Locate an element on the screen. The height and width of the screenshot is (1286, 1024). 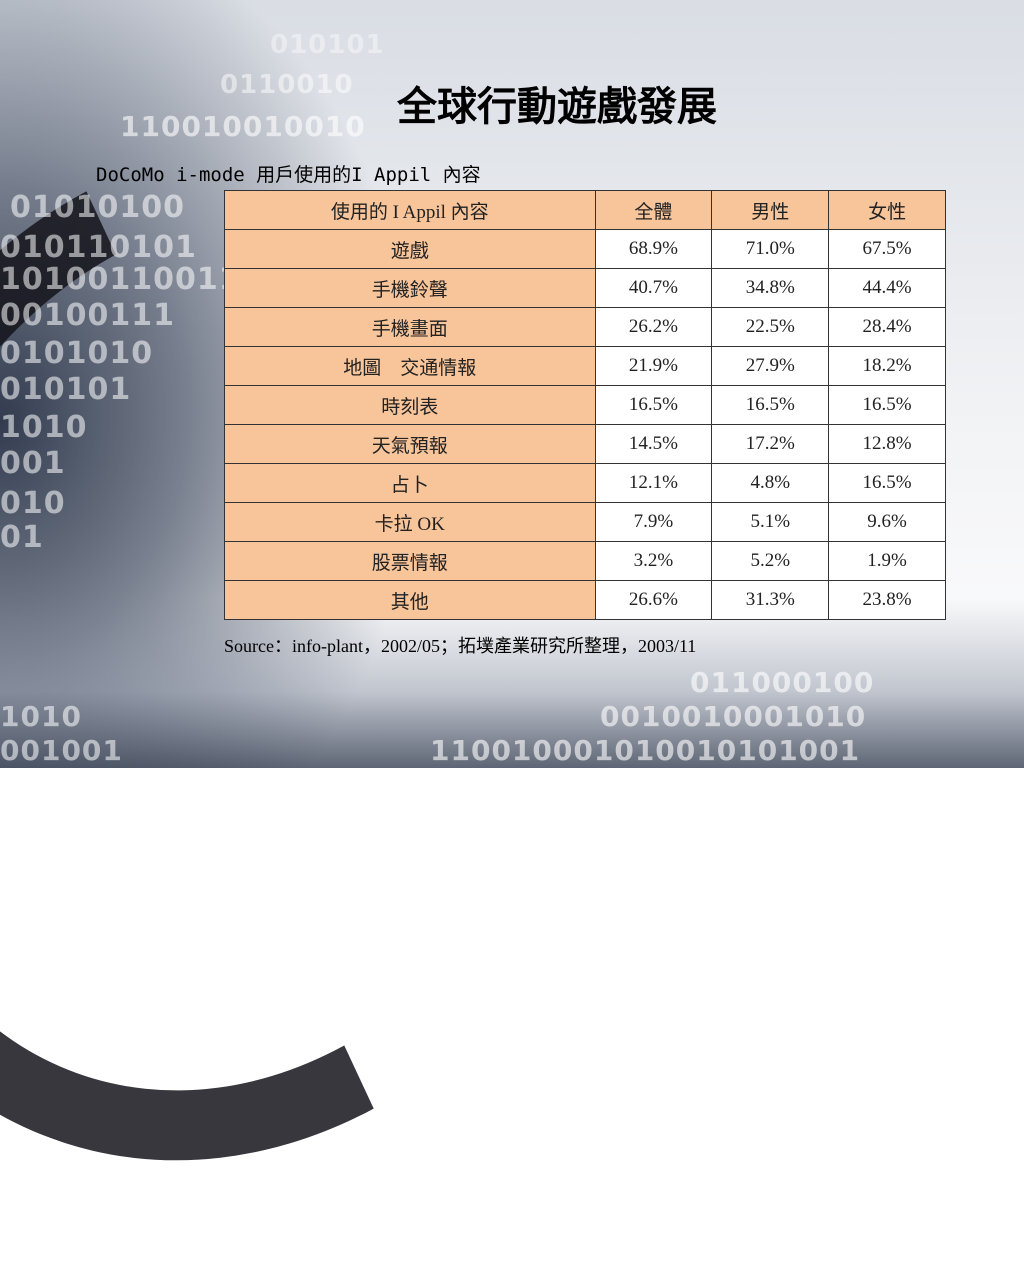
row-label: 遊戲 is located at coordinates (410, 249).